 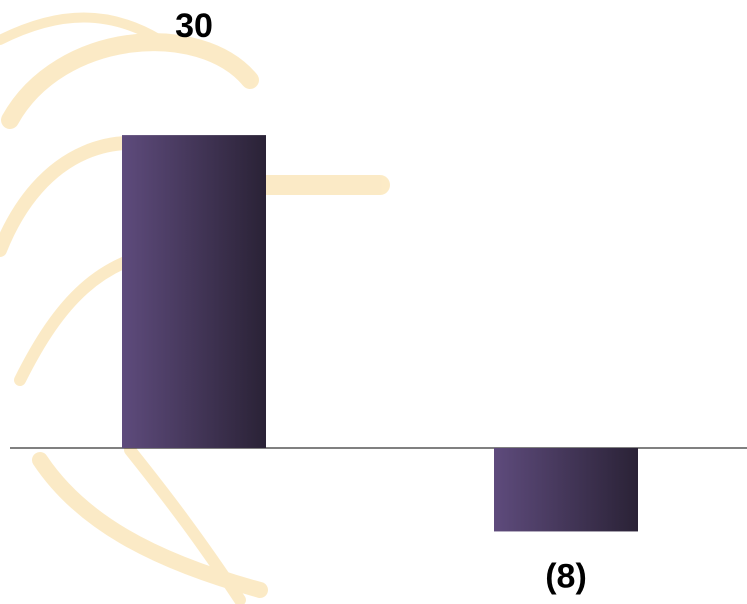 I want to click on value-label: (8), so click(x=566, y=576).